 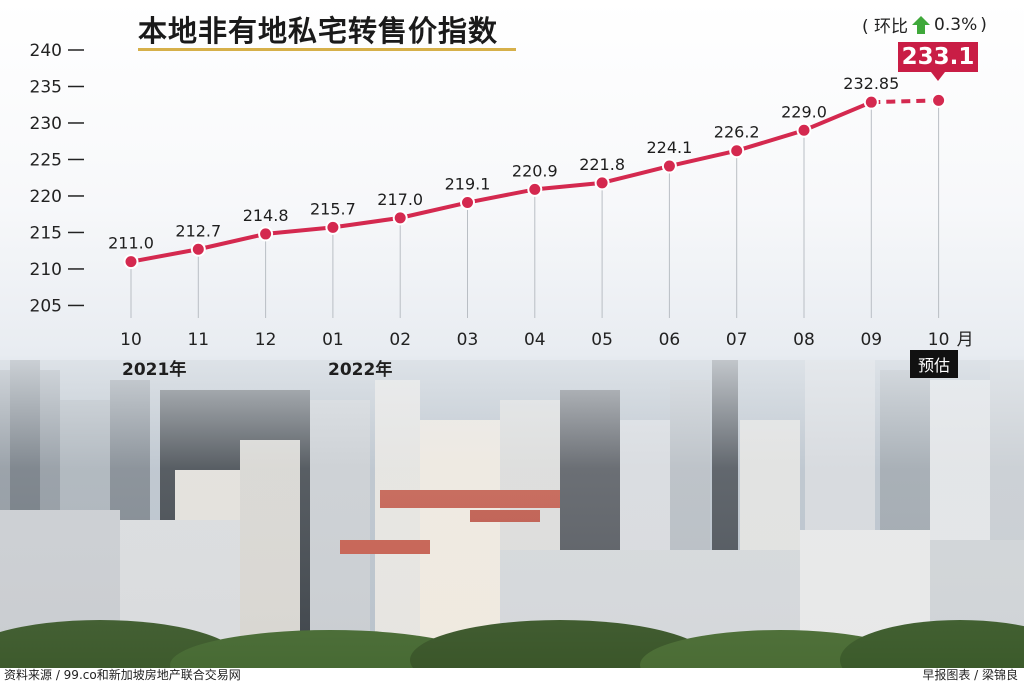 What do you see at coordinates (602, 340) in the screenshot?
I see `x-tick-label: 05` at bounding box center [602, 340].